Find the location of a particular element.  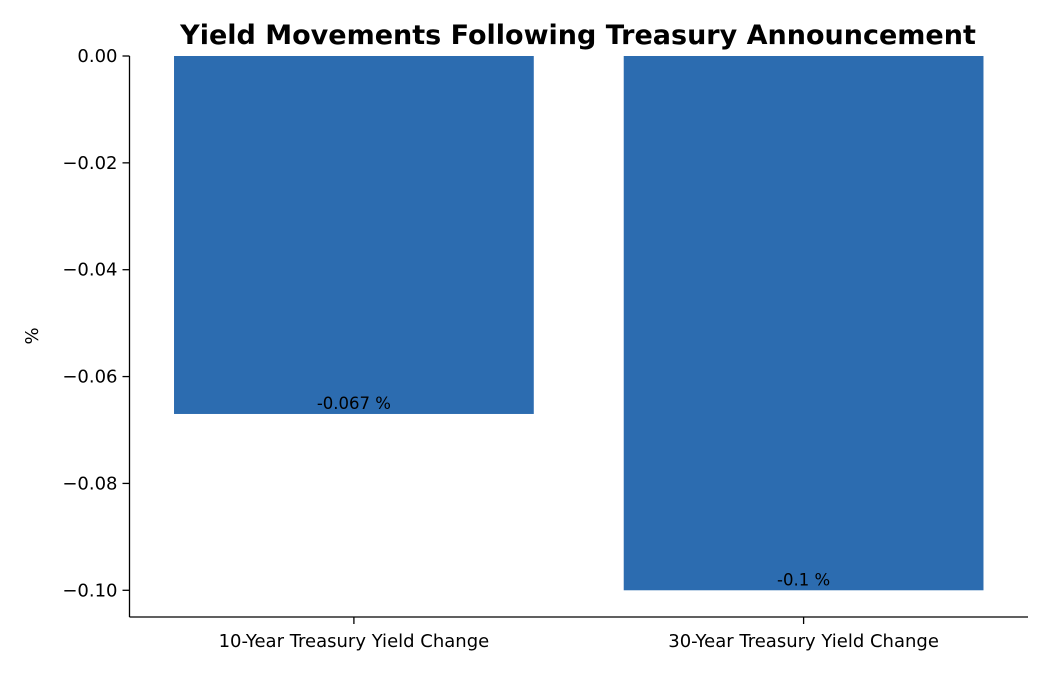

data-label-1: -0.067 % is located at coordinates (354, 403).